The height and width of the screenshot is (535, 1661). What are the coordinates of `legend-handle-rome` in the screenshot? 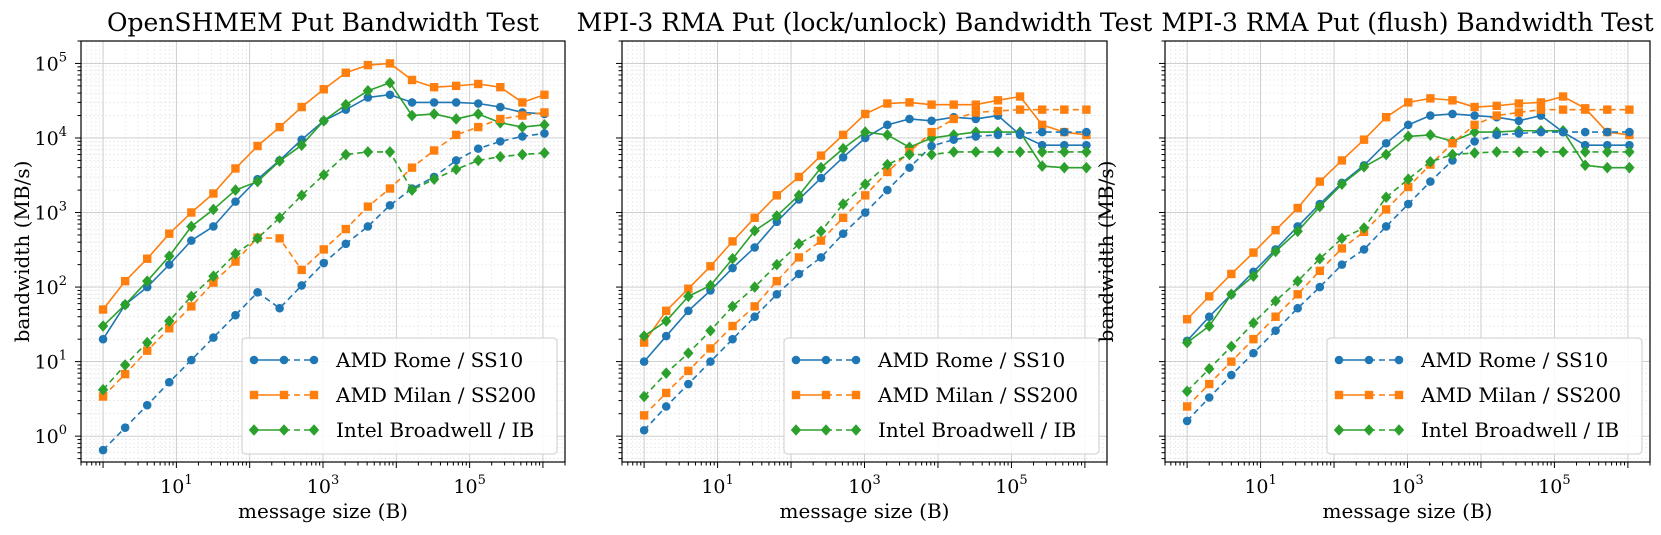 It's located at (284, 360).